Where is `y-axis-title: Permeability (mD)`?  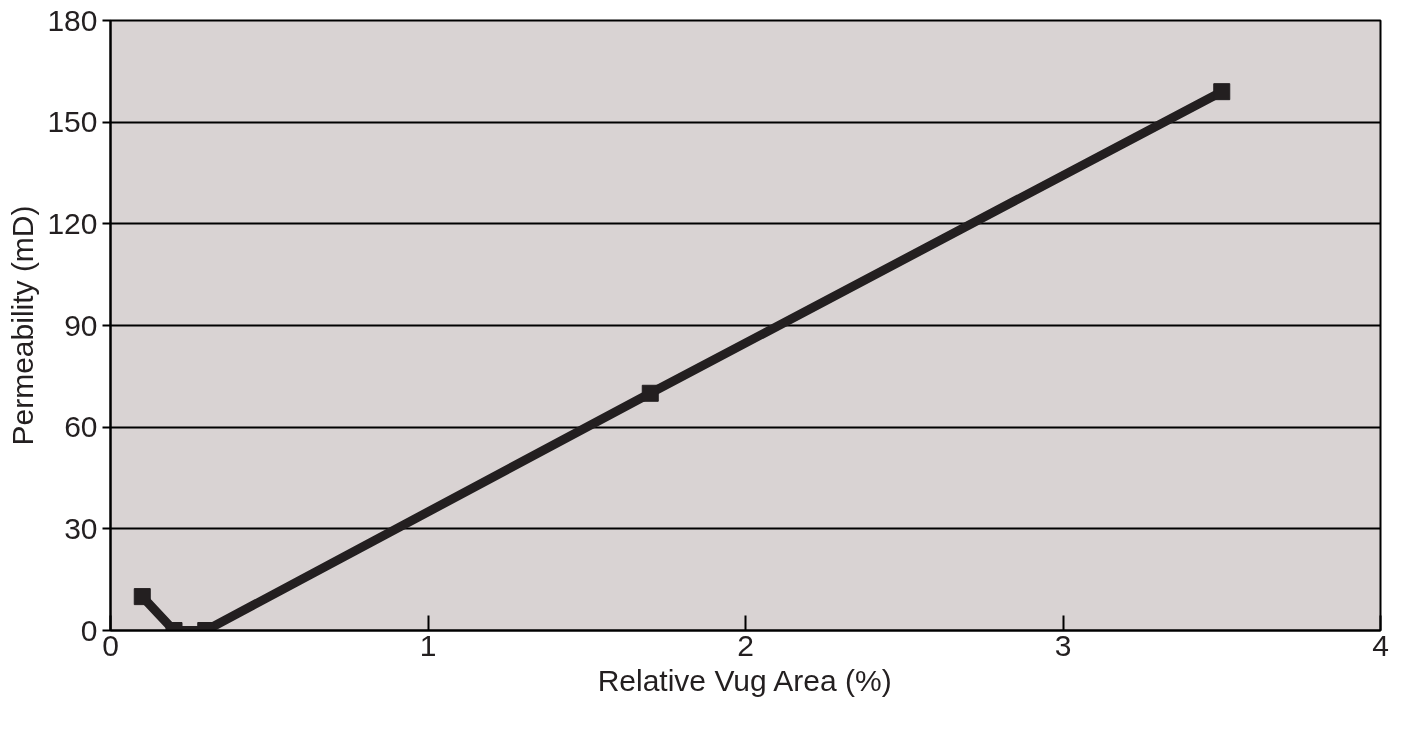
y-axis-title: Permeability (mD) is located at coordinates (23, 325).